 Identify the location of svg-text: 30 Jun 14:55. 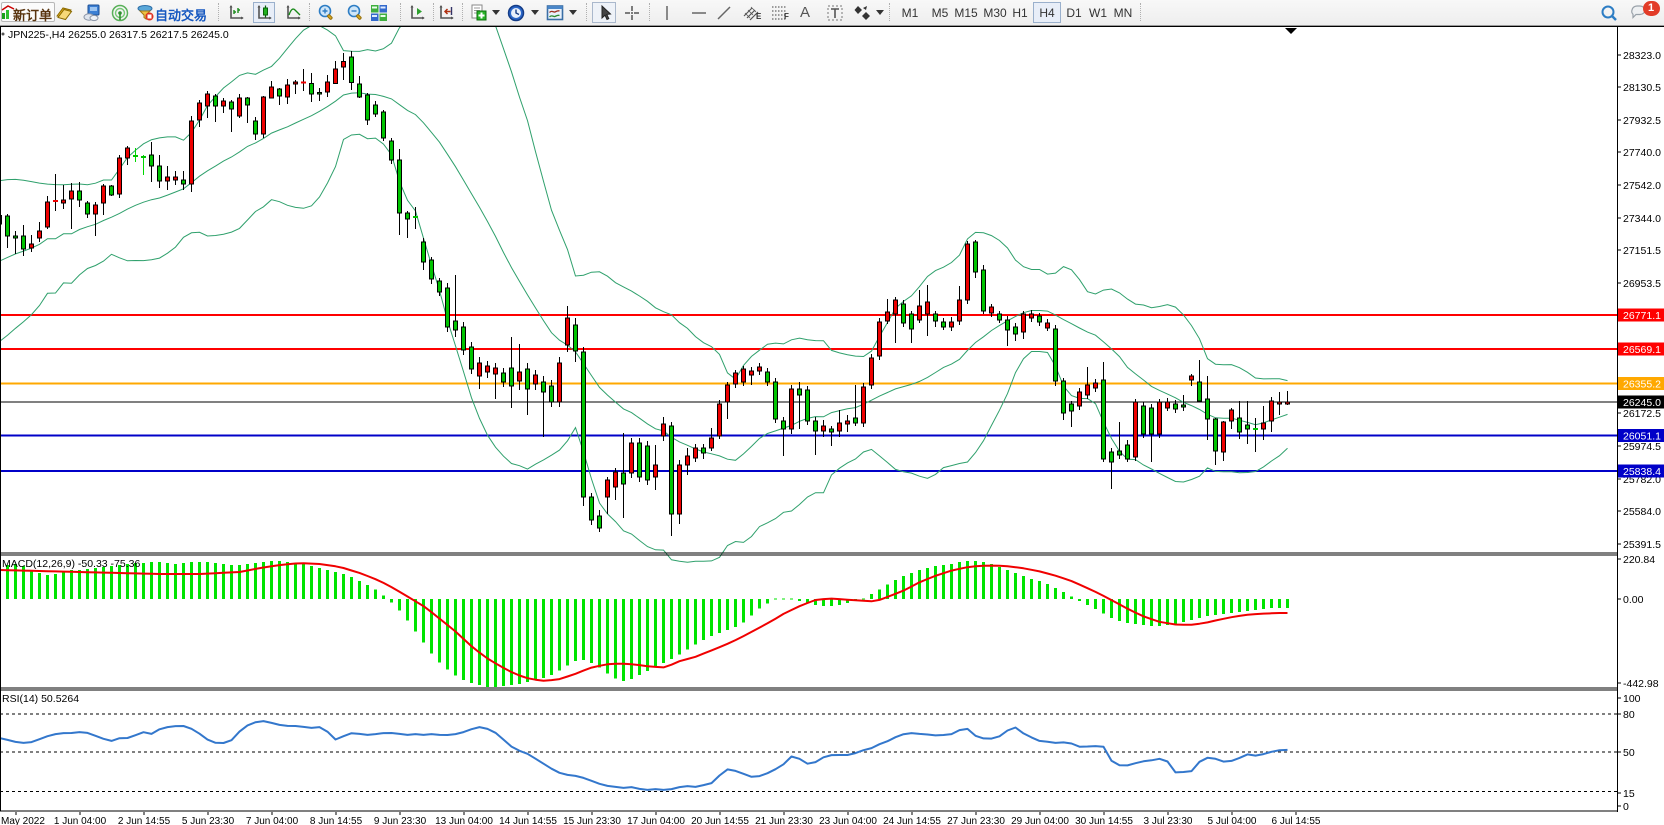
(1104, 820).